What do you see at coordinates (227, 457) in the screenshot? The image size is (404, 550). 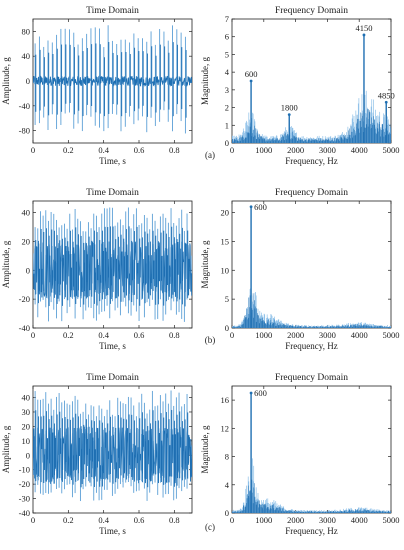 I see `frequency-domain-2-ytick-label: 8` at bounding box center [227, 457].